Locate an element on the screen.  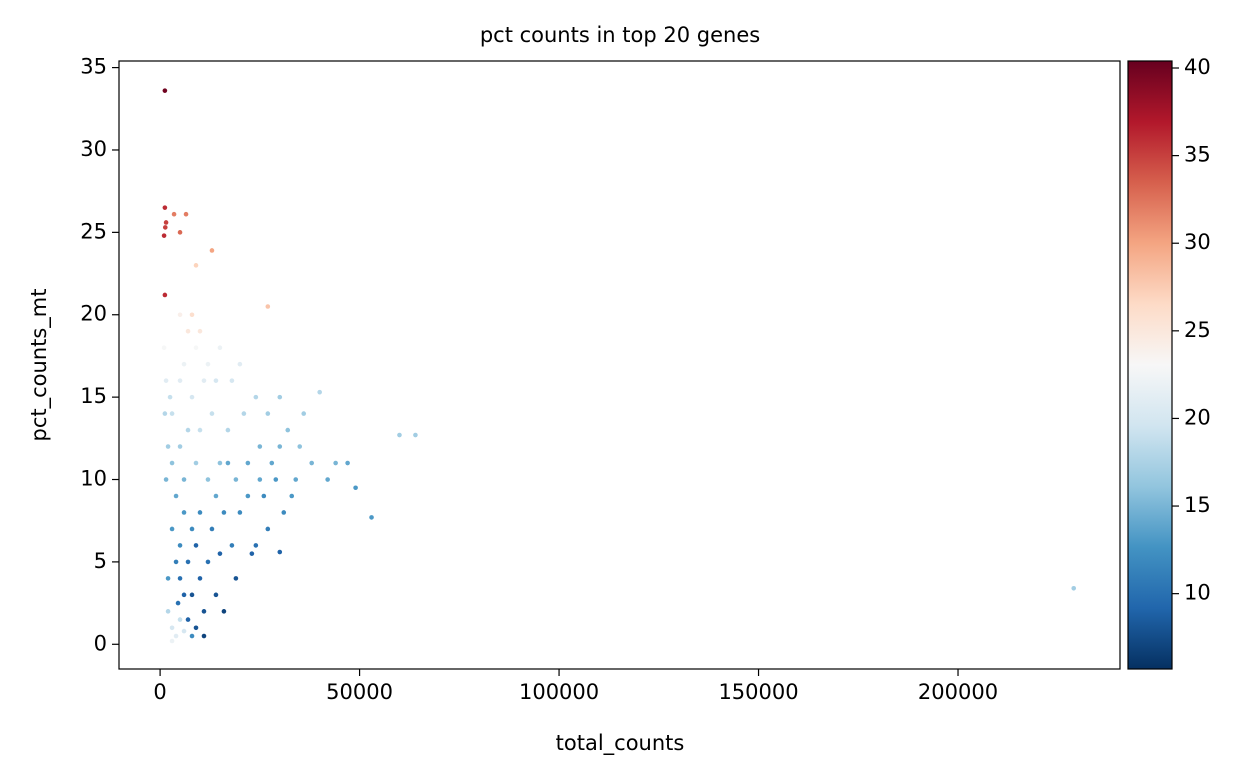
colorbar-tick-label: 20 is located at coordinates (1197, 417).